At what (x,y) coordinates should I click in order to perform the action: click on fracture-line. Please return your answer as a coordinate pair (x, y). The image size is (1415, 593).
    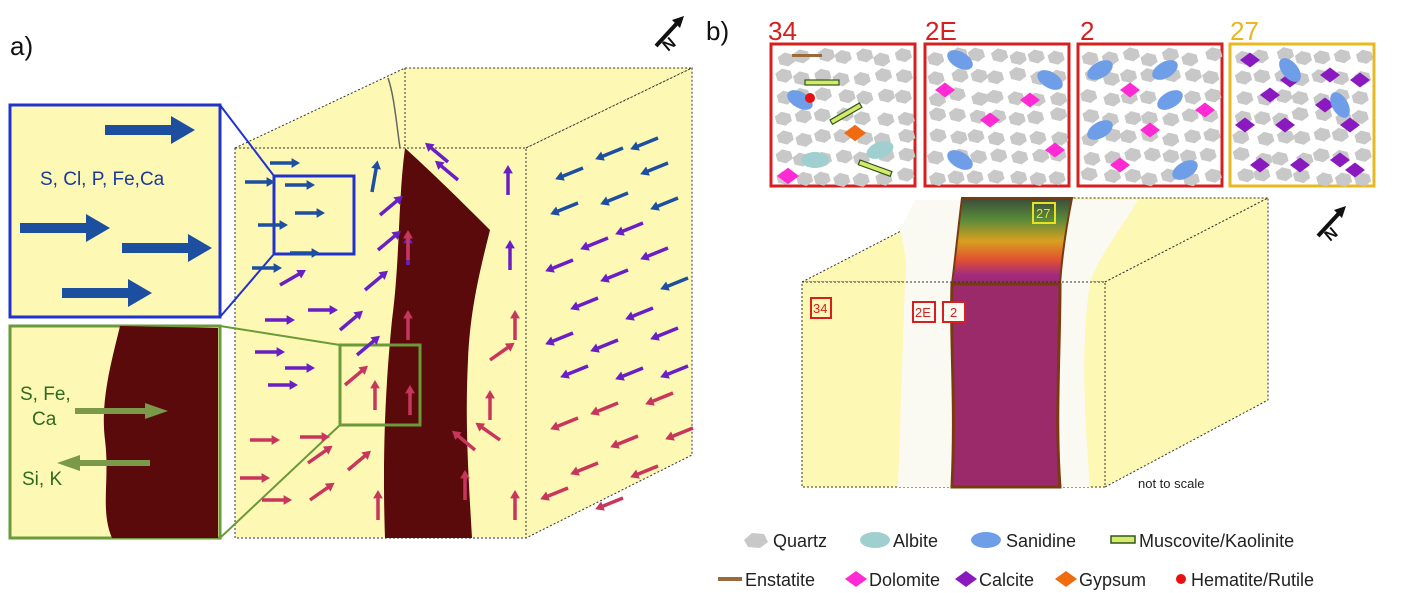
    Looking at the image, I should click on (394, 113).